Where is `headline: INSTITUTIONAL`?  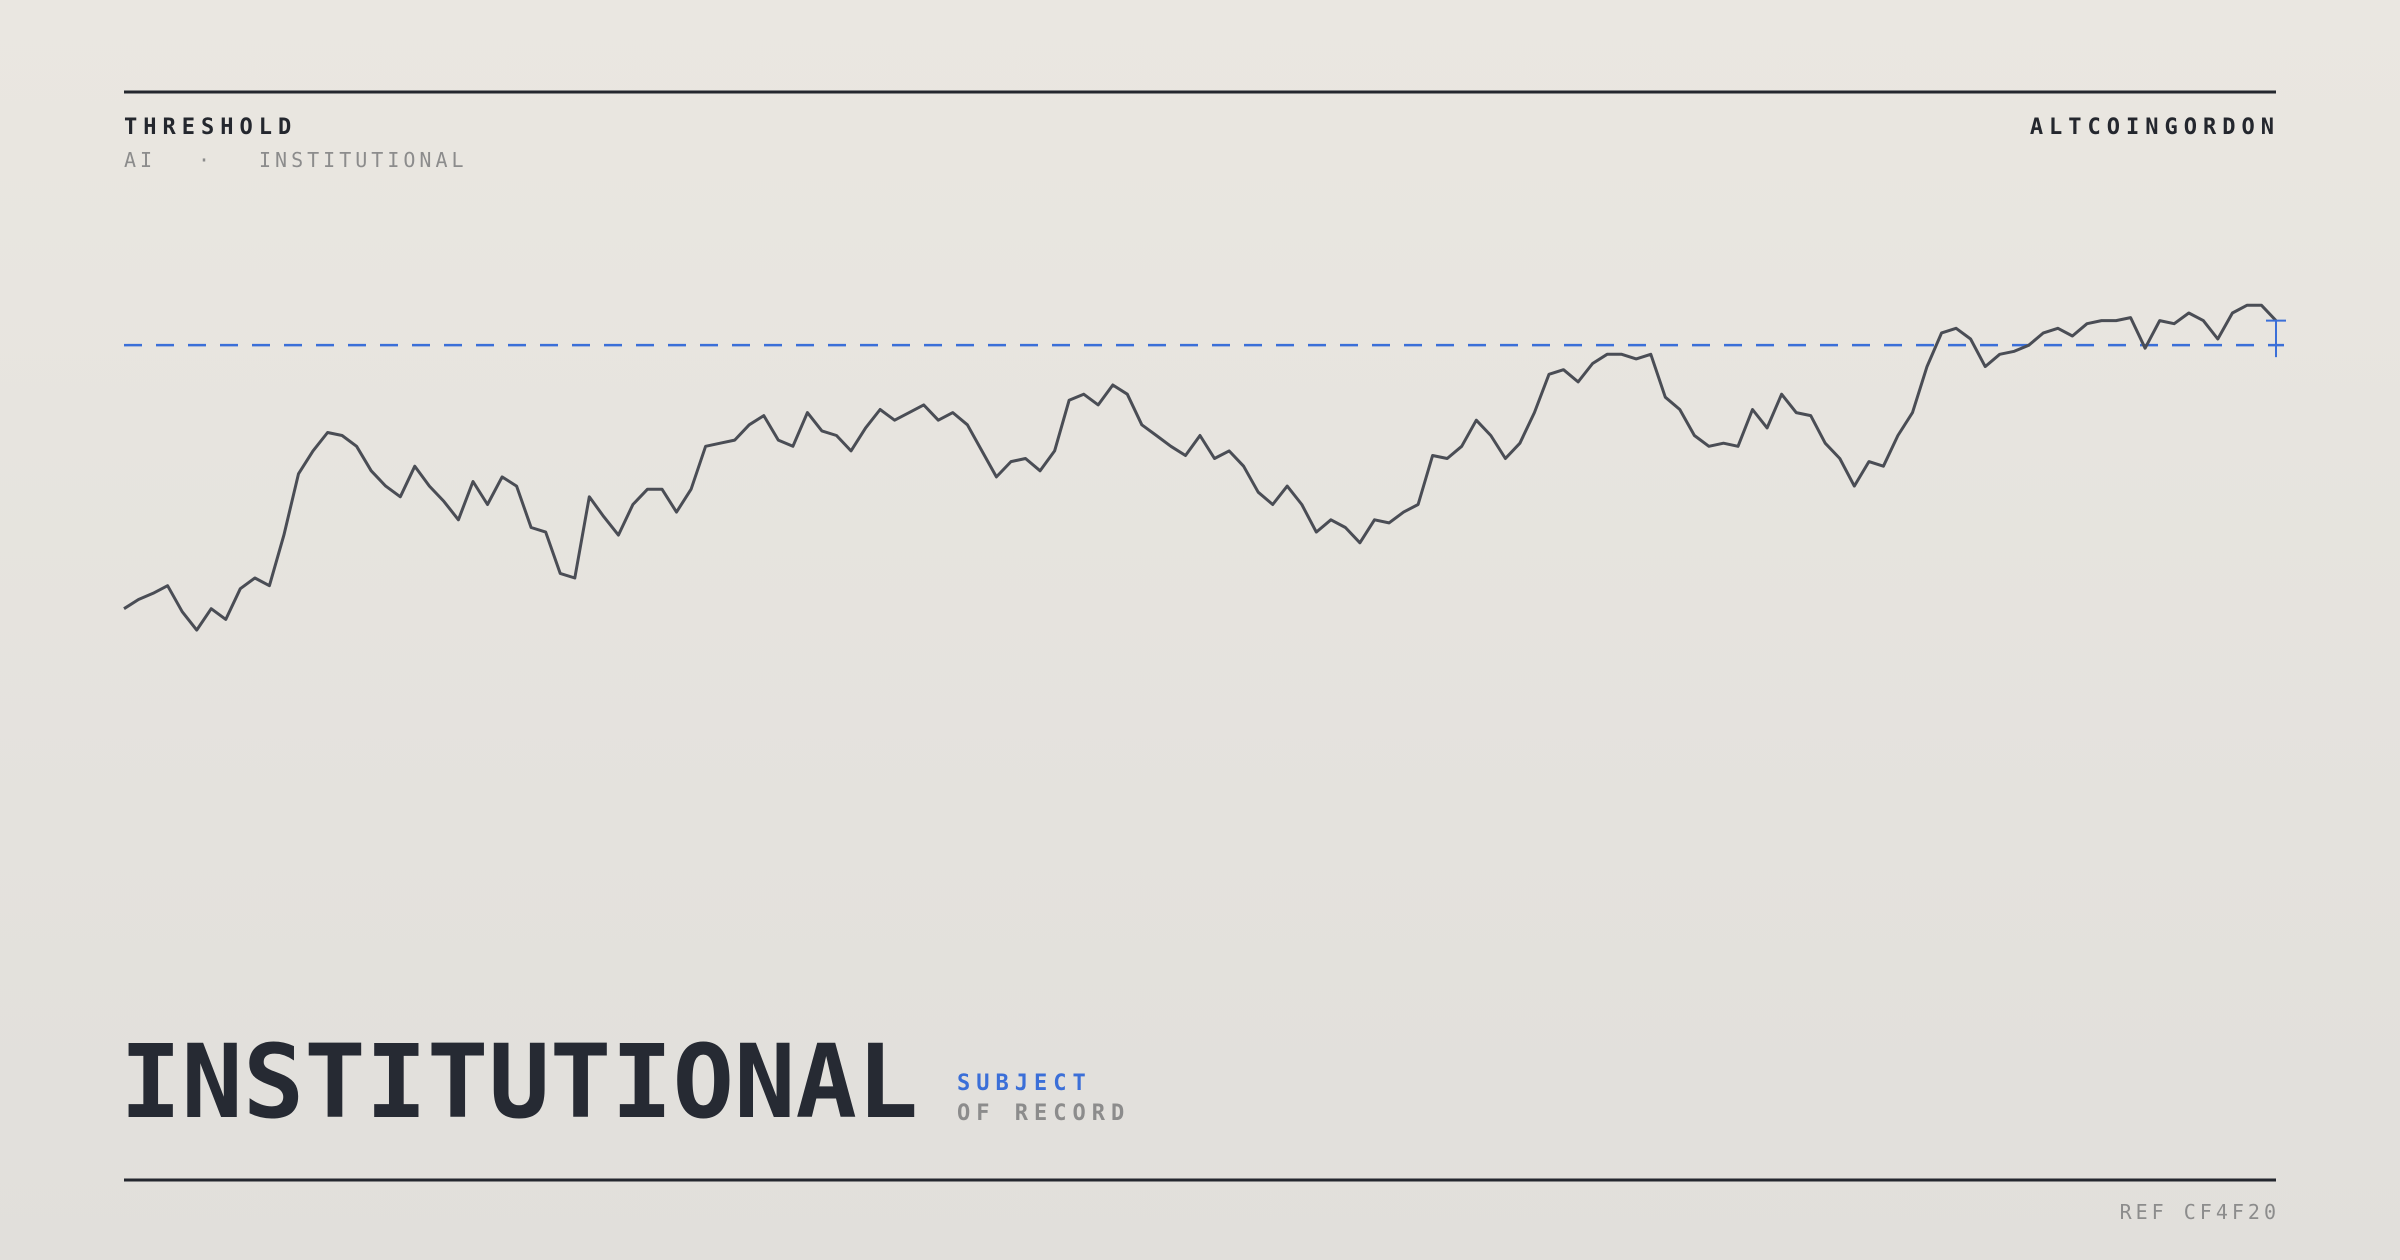 headline: INSTITUTIONAL is located at coordinates (519, 1082).